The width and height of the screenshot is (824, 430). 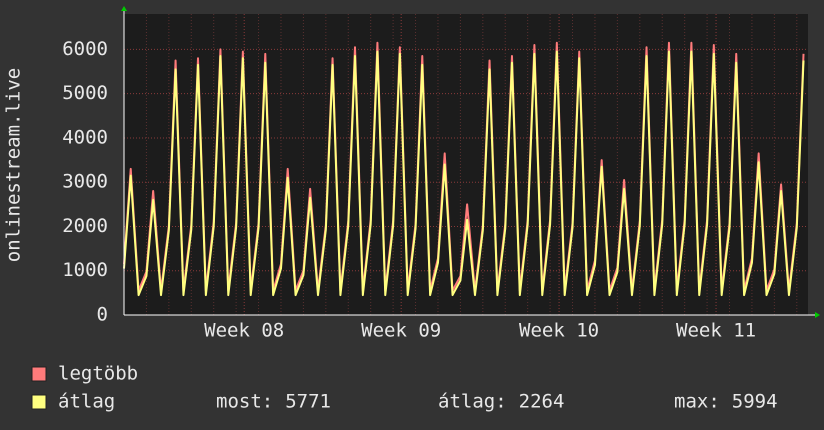 I want to click on x-tick-label: Week 08, so click(x=244, y=331).